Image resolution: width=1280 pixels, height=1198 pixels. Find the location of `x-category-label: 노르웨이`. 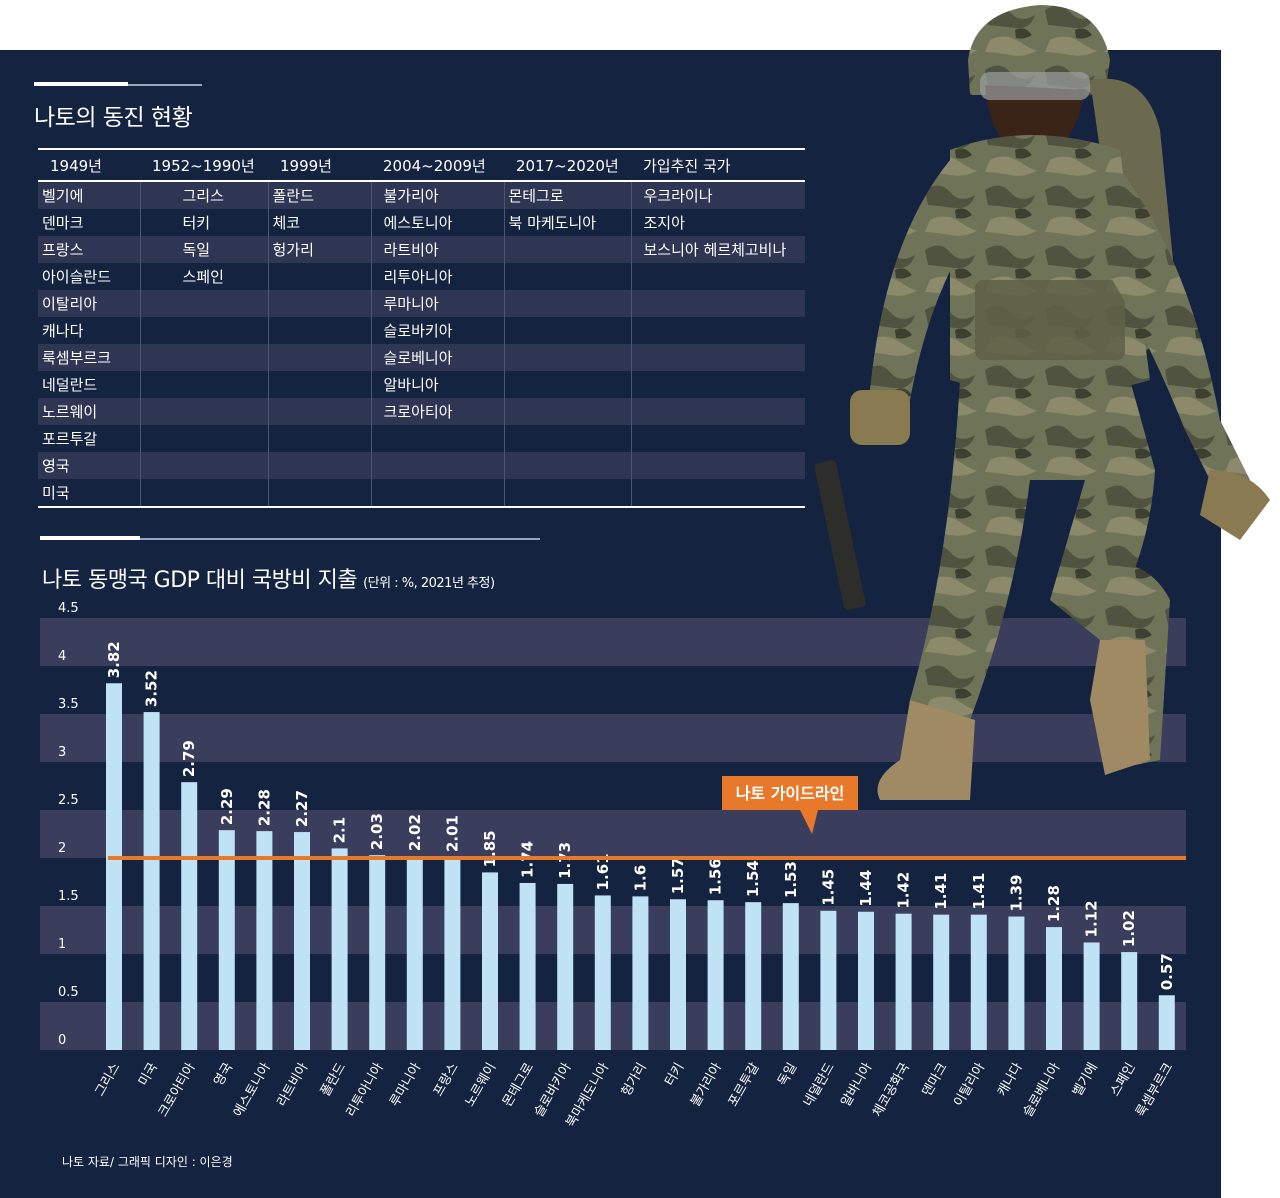

x-category-label: 노르웨이 is located at coordinates (481, 1085).